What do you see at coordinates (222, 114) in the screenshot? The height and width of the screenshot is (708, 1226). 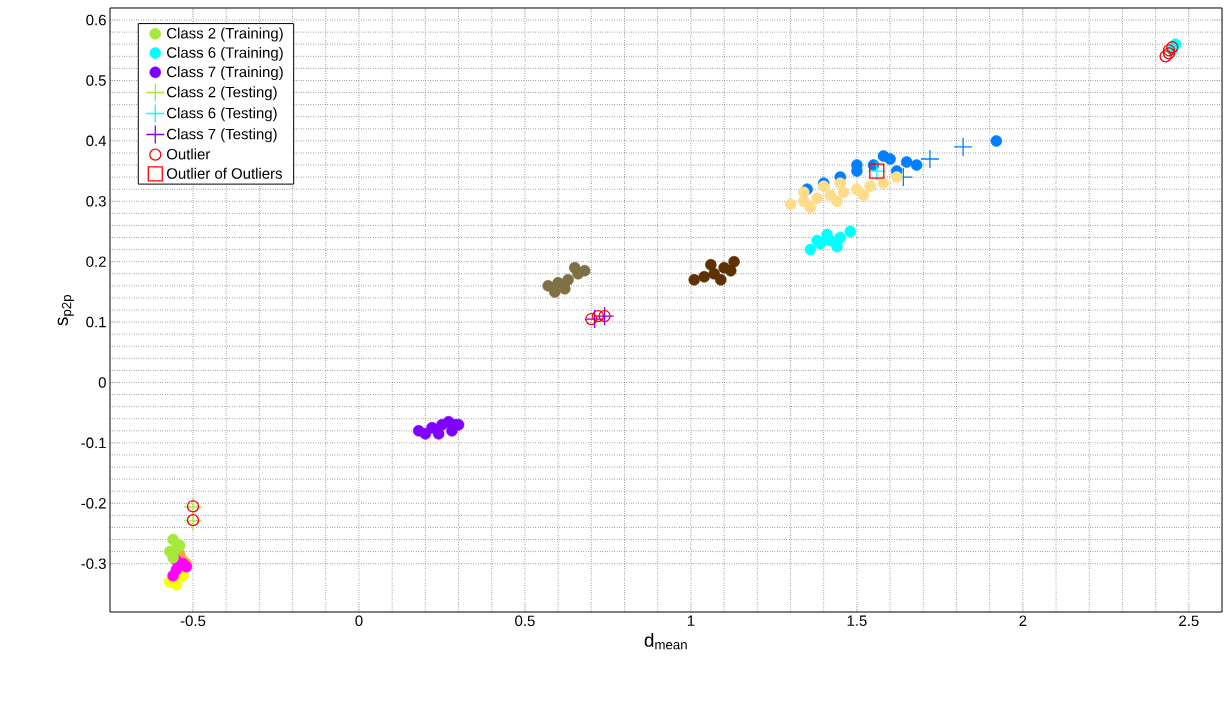 I see `legend-label: Class 6 (Testing)` at bounding box center [222, 114].